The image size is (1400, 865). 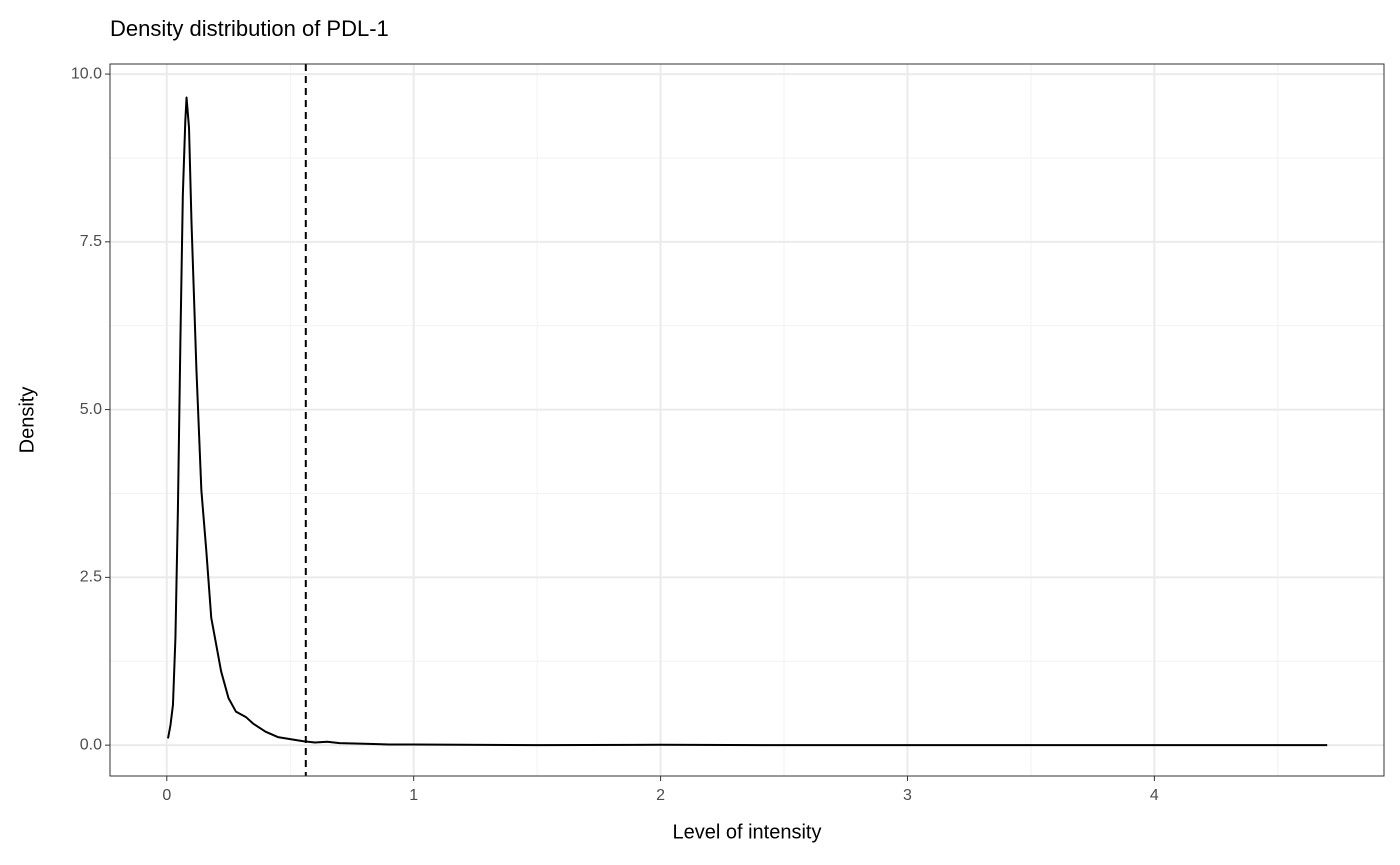 What do you see at coordinates (166, 795) in the screenshot?
I see `x-tick-label: 0` at bounding box center [166, 795].